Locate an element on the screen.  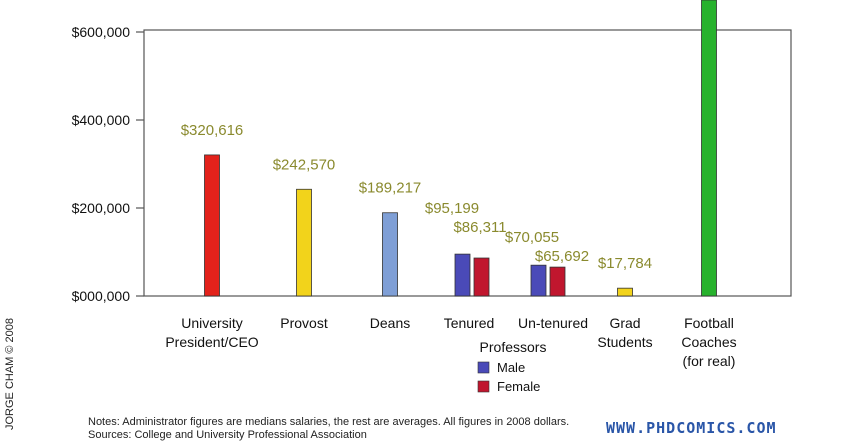
data-label: $189,217 is located at coordinates (390, 188).